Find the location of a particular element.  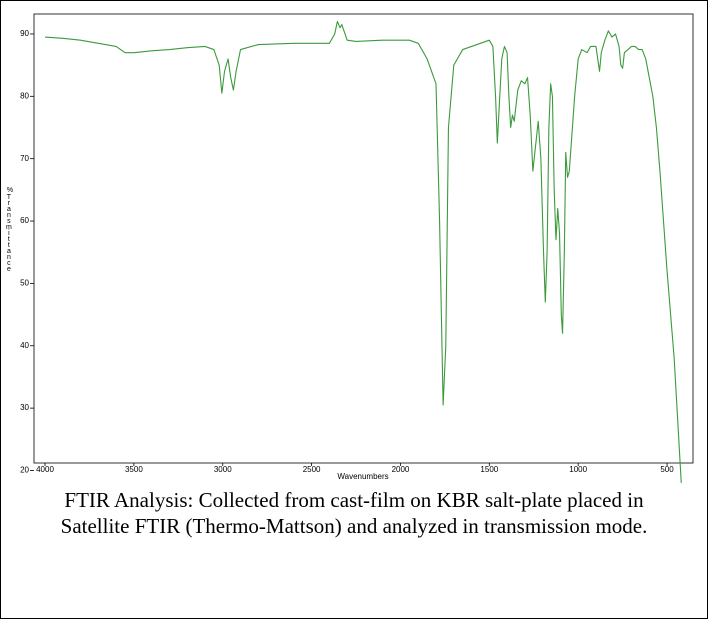

y-tick-label: 90 is located at coordinates (24, 33).